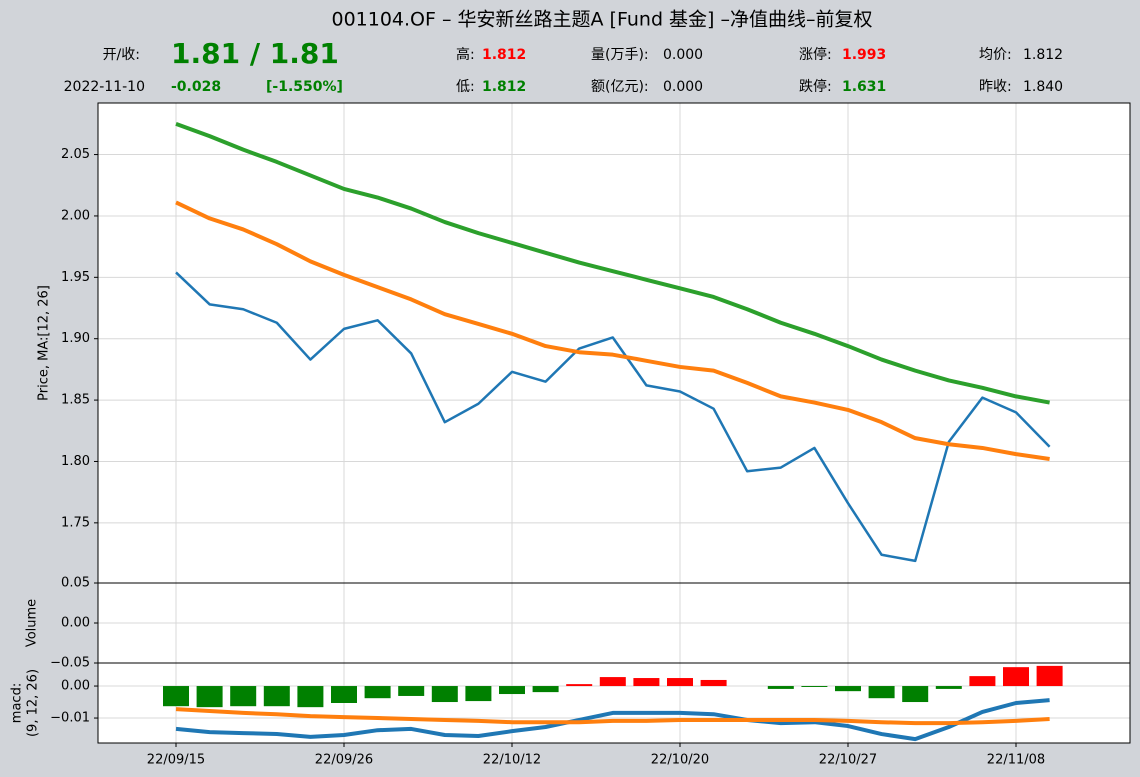 The height and width of the screenshot is (777, 1140). Describe the element at coordinates (176, 760) in the screenshot. I see `x-tick-label: 22/09/15` at that location.